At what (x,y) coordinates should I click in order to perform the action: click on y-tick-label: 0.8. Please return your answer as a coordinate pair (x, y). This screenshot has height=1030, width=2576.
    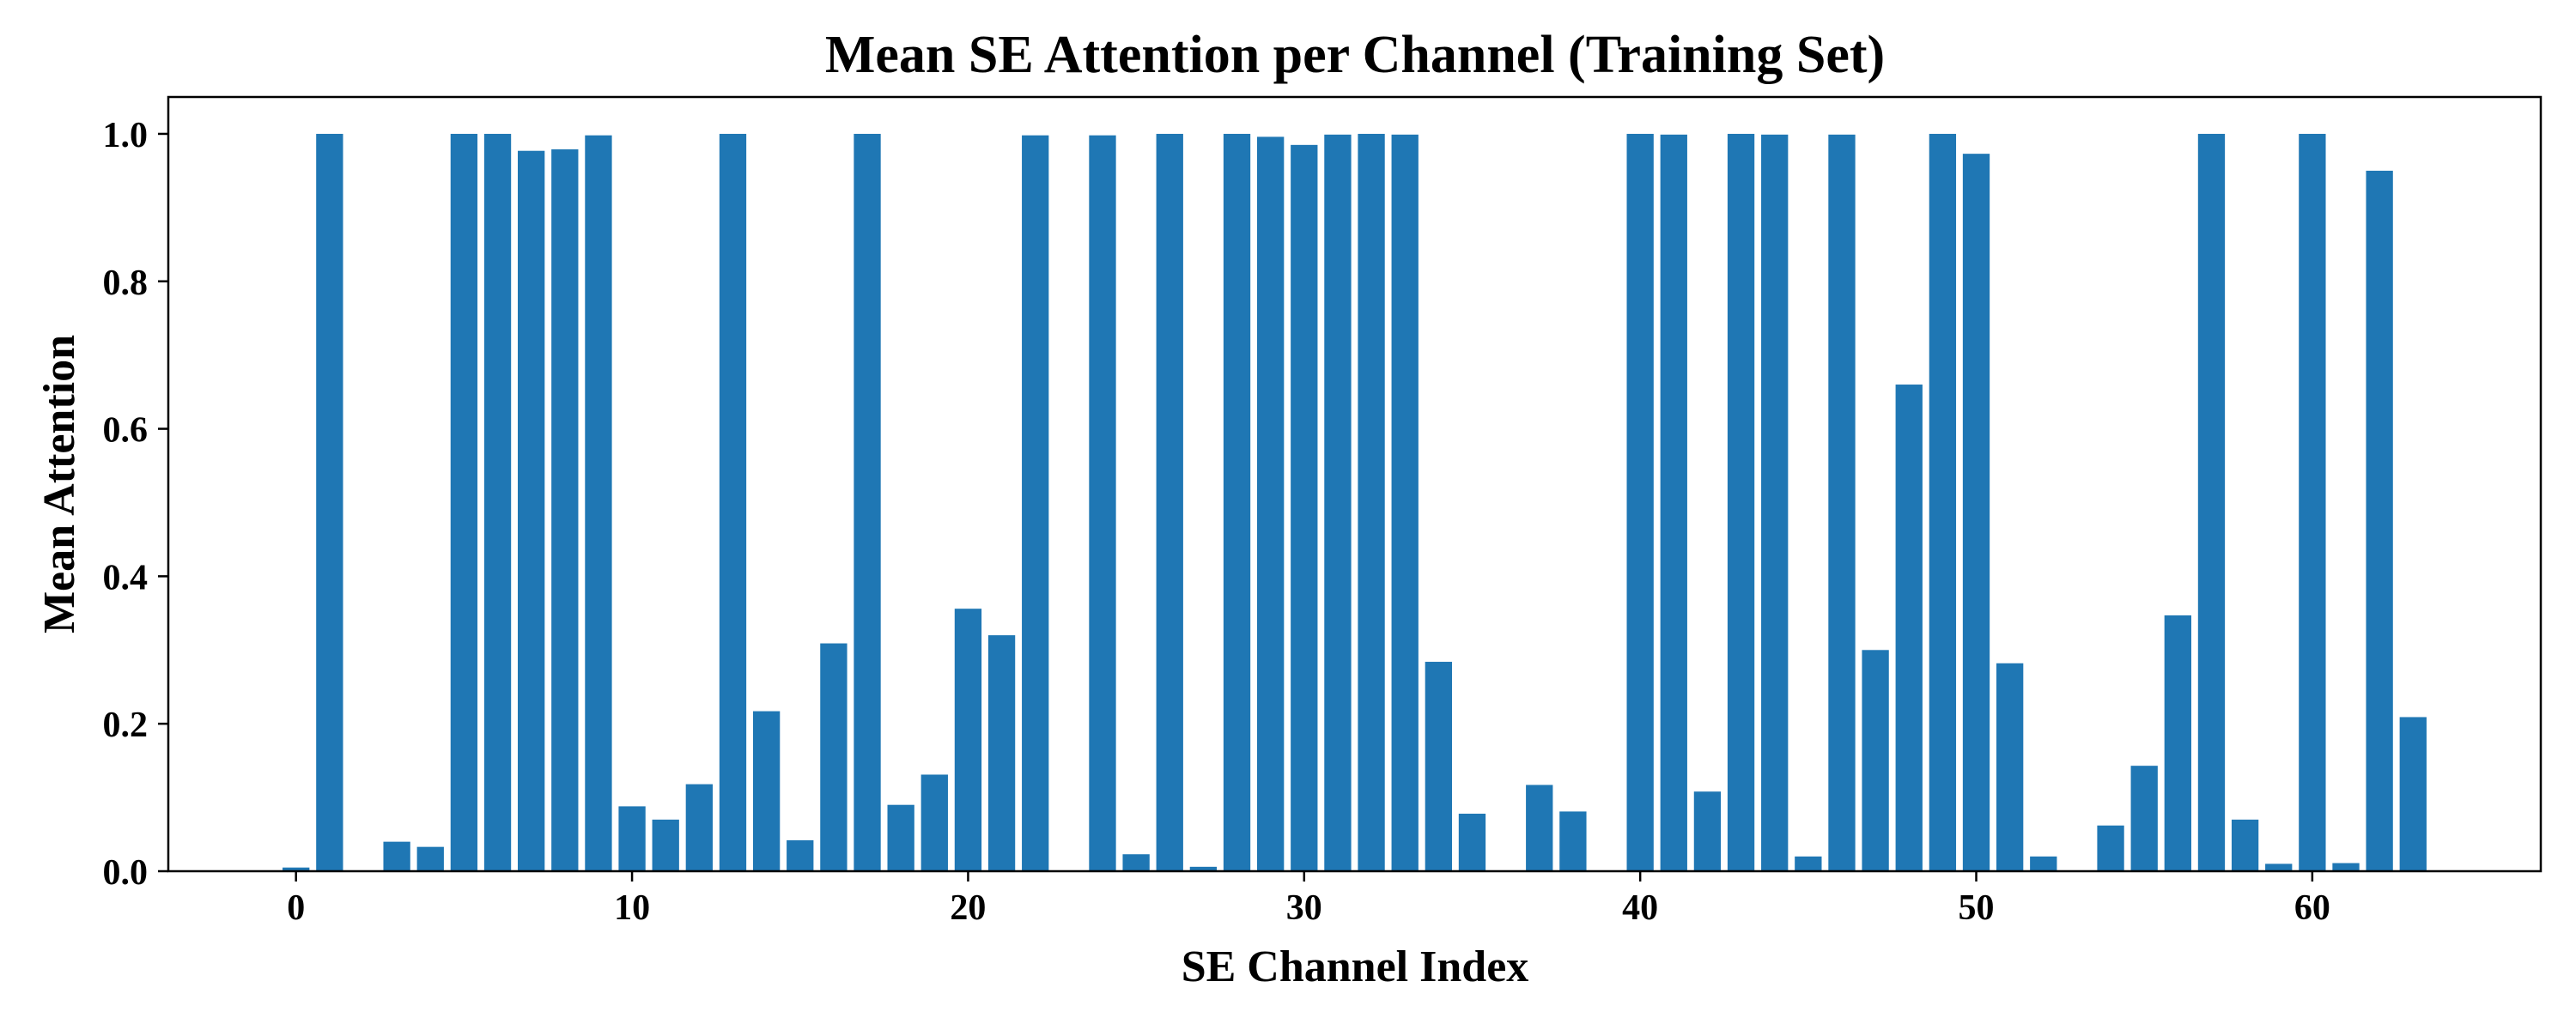
    Looking at the image, I should click on (126, 283).